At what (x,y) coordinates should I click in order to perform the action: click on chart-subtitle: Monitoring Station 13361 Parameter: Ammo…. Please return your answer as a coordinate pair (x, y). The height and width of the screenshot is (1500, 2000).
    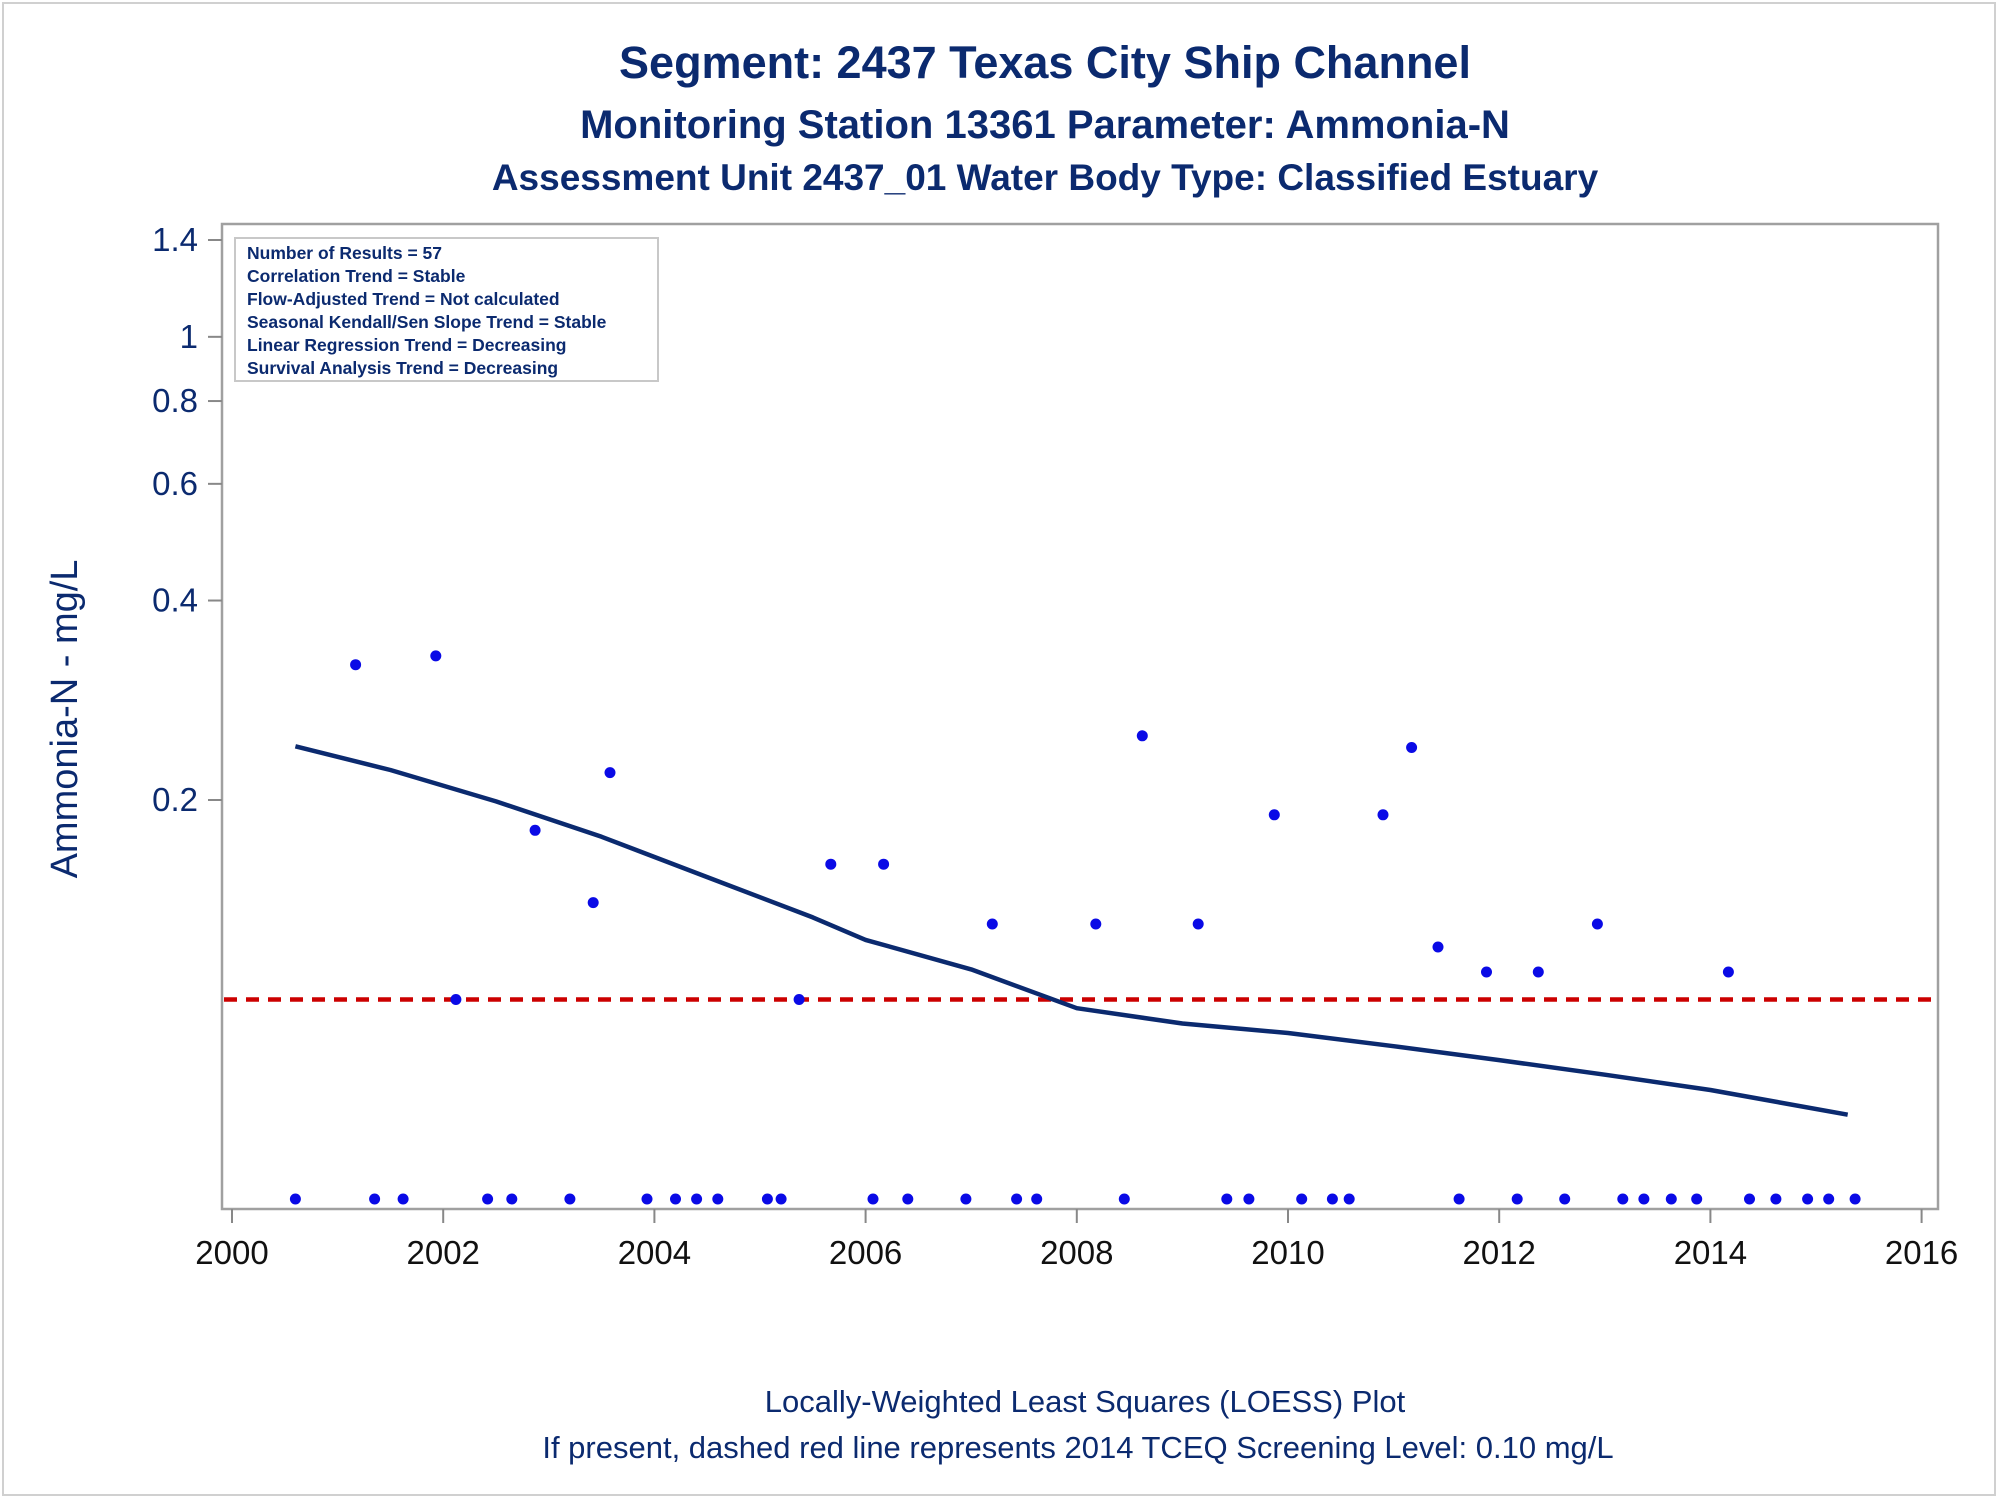
    Looking at the image, I should click on (1045, 125).